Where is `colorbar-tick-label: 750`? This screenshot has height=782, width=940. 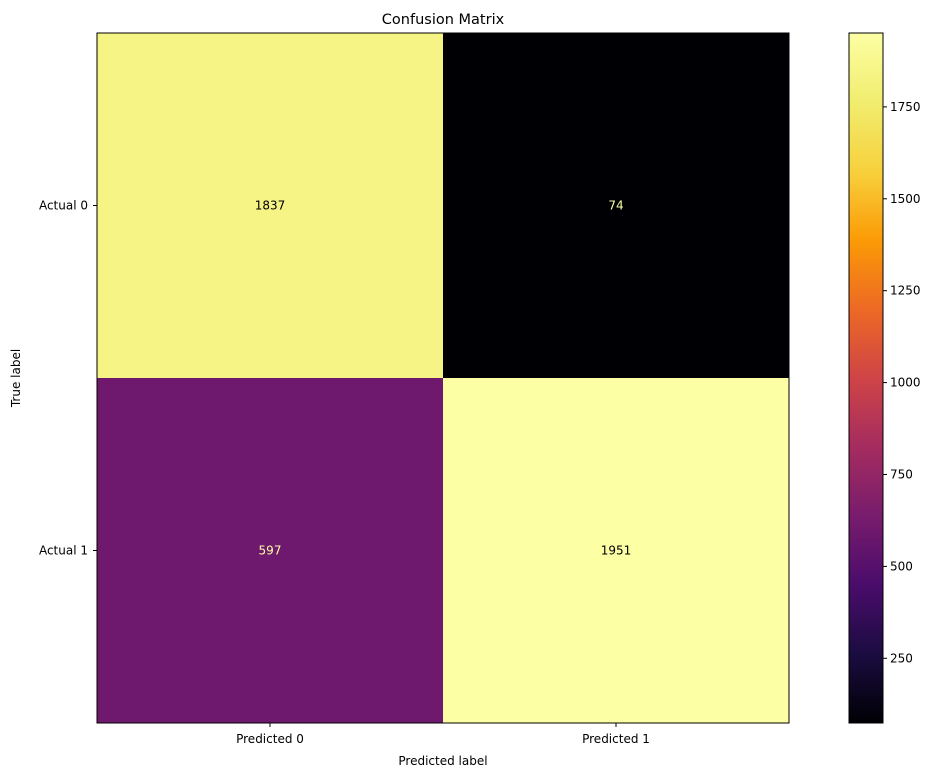 colorbar-tick-label: 750 is located at coordinates (901, 474).